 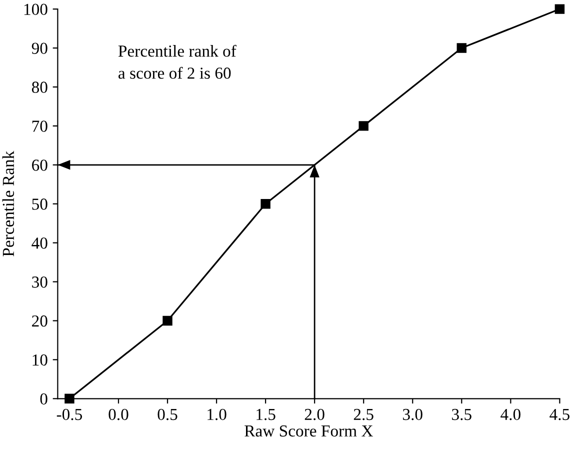 I want to click on x-tick-label: 0.0, so click(x=118, y=414).